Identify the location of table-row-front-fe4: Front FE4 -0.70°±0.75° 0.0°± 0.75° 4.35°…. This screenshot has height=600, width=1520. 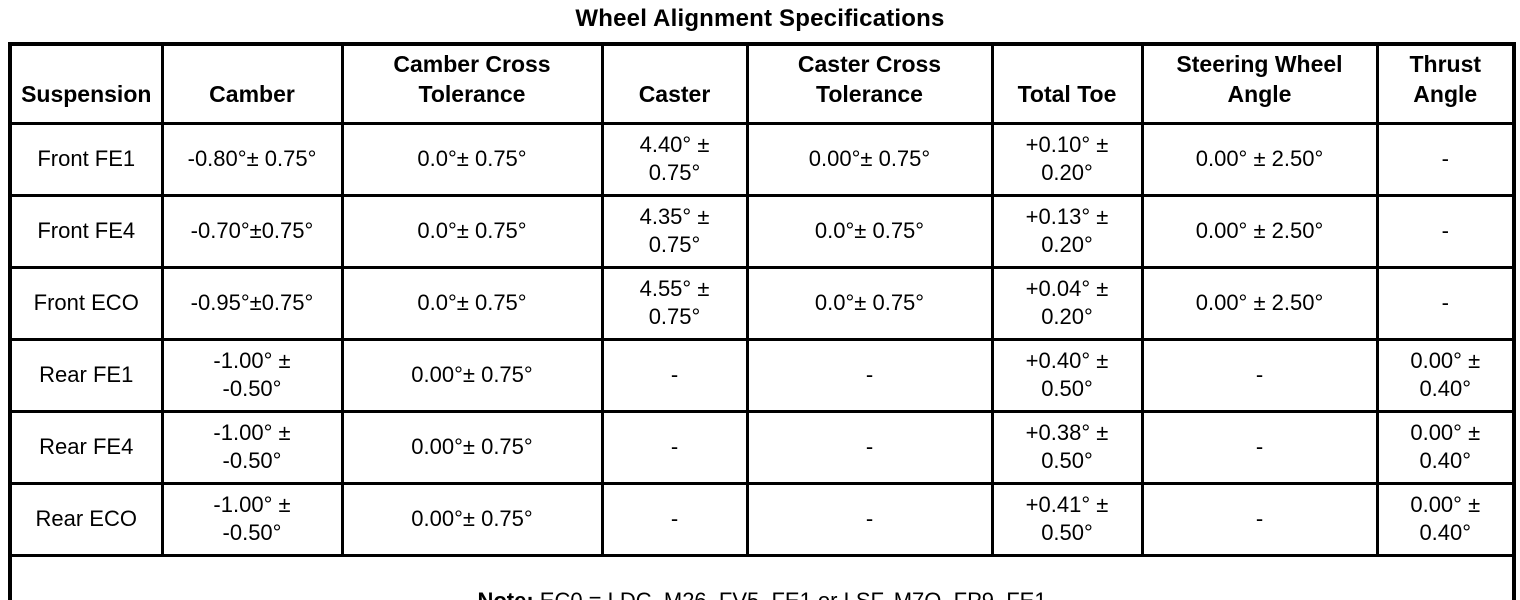
(762, 231).